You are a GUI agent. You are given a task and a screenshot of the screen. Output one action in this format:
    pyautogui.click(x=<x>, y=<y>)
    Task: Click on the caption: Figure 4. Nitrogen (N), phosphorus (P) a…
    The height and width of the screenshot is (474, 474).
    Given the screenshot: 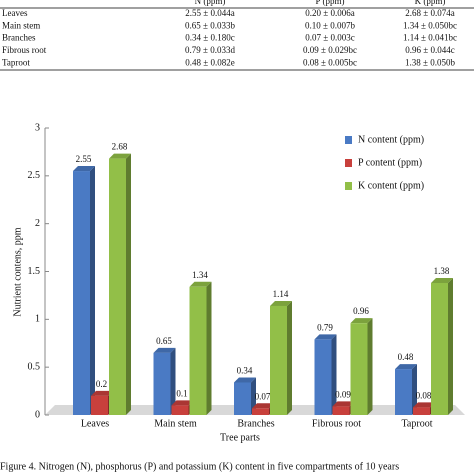 What is the action you would take?
    pyautogui.click(x=199, y=466)
    